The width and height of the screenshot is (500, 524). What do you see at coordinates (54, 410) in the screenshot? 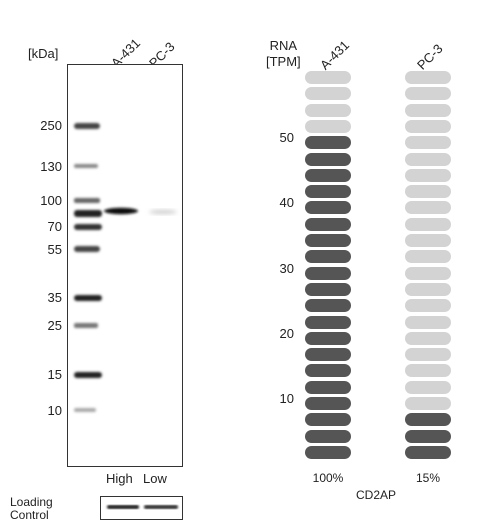
I see `marker-label-10: 10` at bounding box center [54, 410].